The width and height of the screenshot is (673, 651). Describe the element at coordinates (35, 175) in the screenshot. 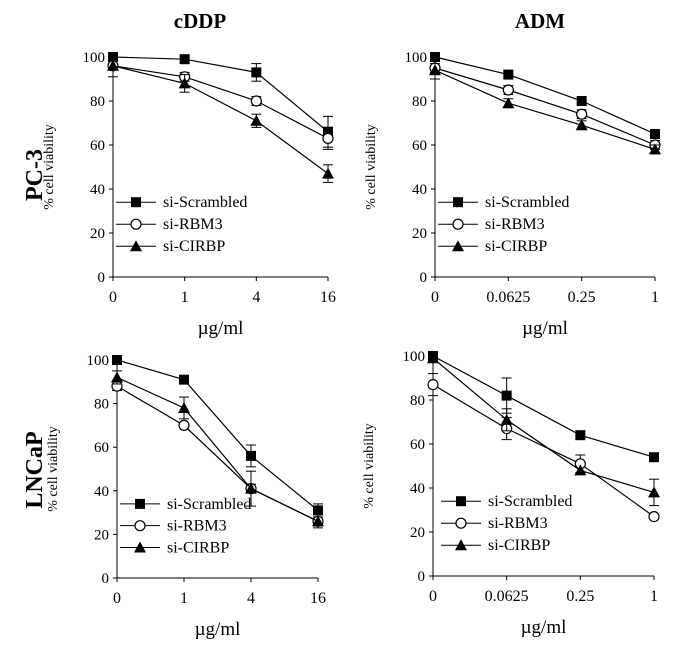

I see `row-label: PC-3` at that location.